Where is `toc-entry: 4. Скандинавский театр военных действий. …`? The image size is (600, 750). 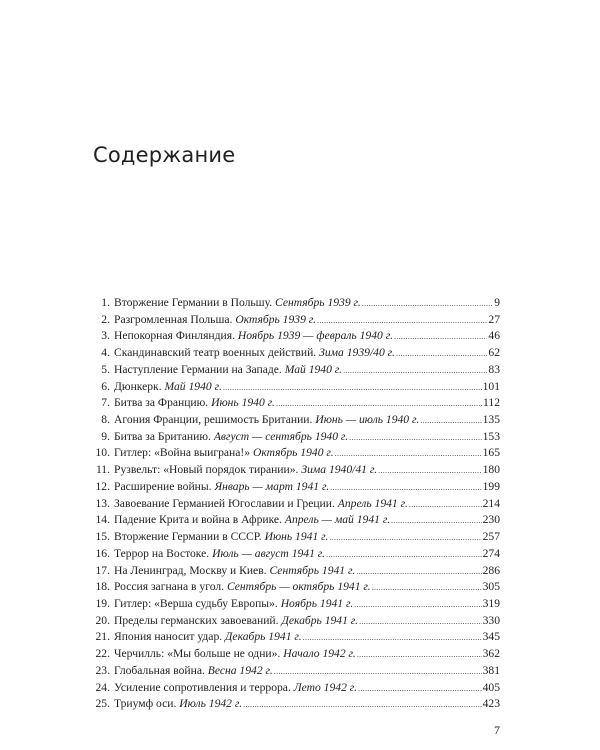
toc-entry: 4. Скандинавский театр военных действий. … is located at coordinates (294, 353).